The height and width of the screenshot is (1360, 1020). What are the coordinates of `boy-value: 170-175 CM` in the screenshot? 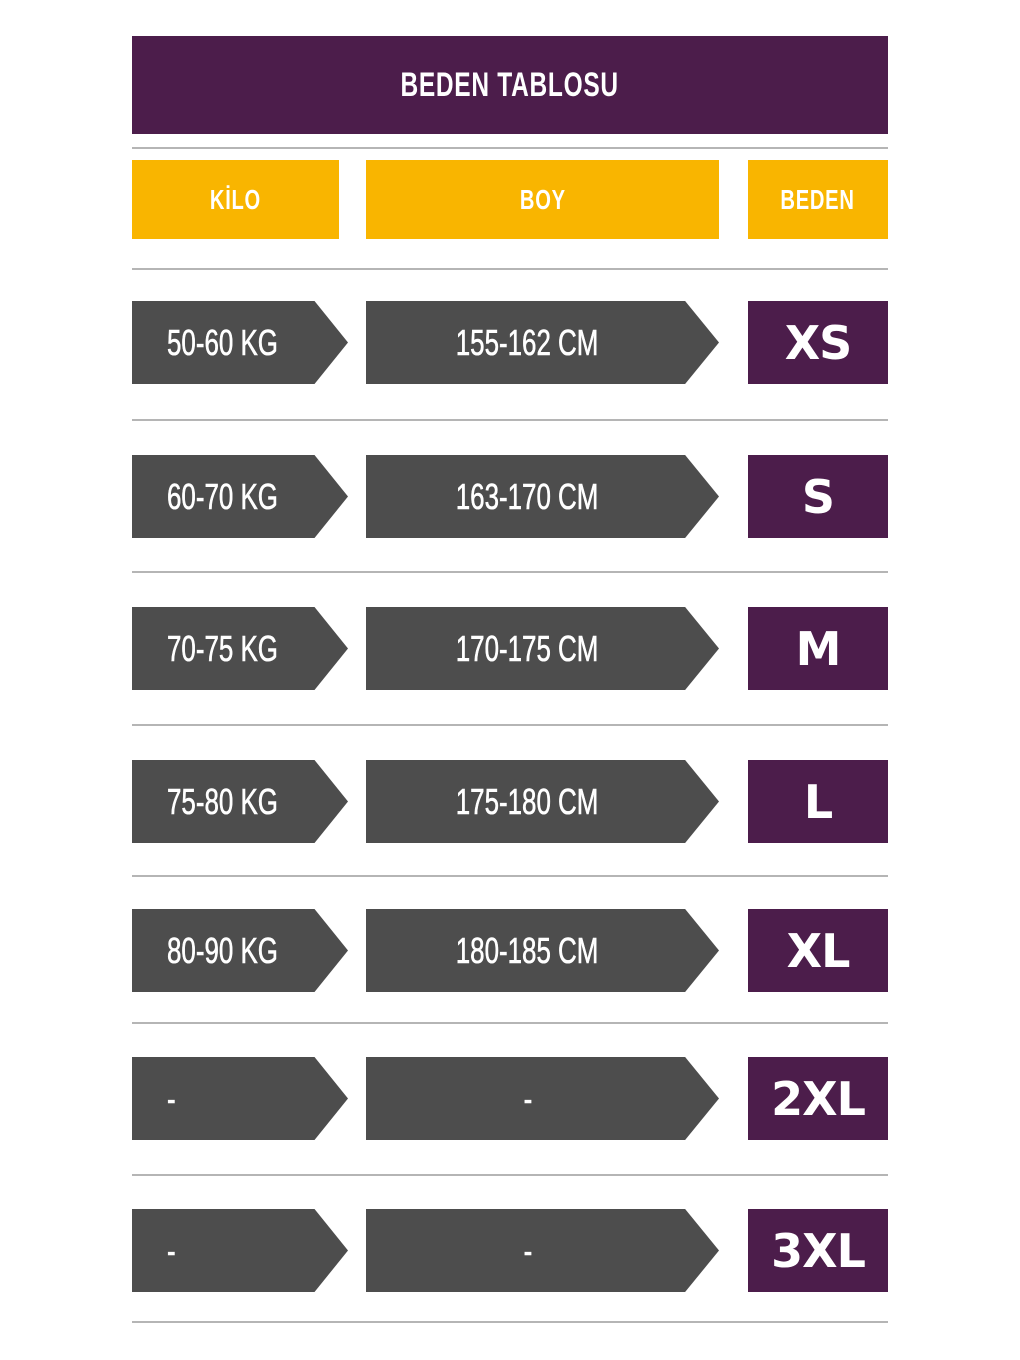 It's located at (527, 648).